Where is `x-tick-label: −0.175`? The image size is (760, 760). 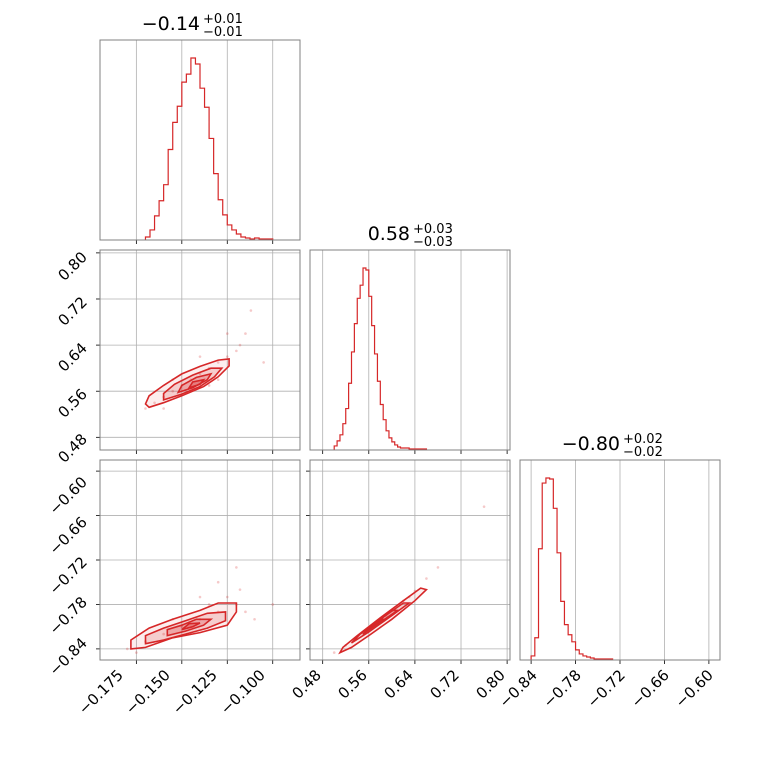 x-tick-label: −0.175 is located at coordinates (101, 692).